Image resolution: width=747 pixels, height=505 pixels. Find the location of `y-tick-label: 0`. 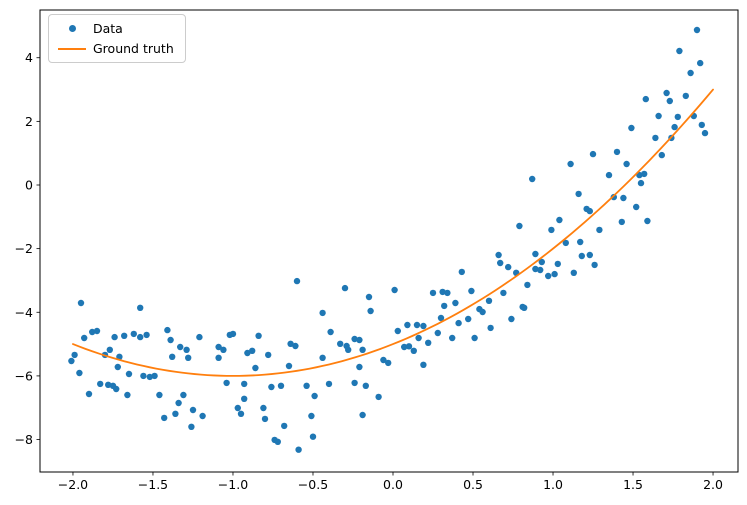

y-tick-label: 0 is located at coordinates (29, 185).